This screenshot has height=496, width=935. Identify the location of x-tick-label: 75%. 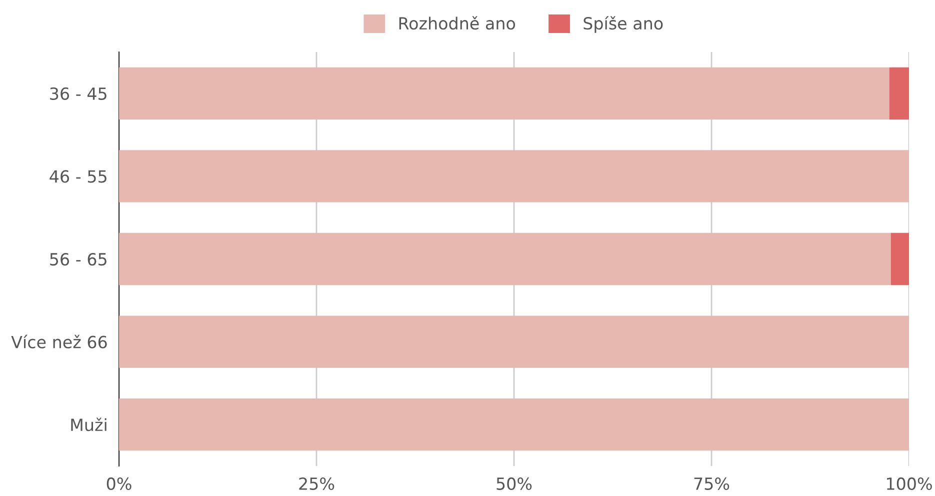
(712, 483).